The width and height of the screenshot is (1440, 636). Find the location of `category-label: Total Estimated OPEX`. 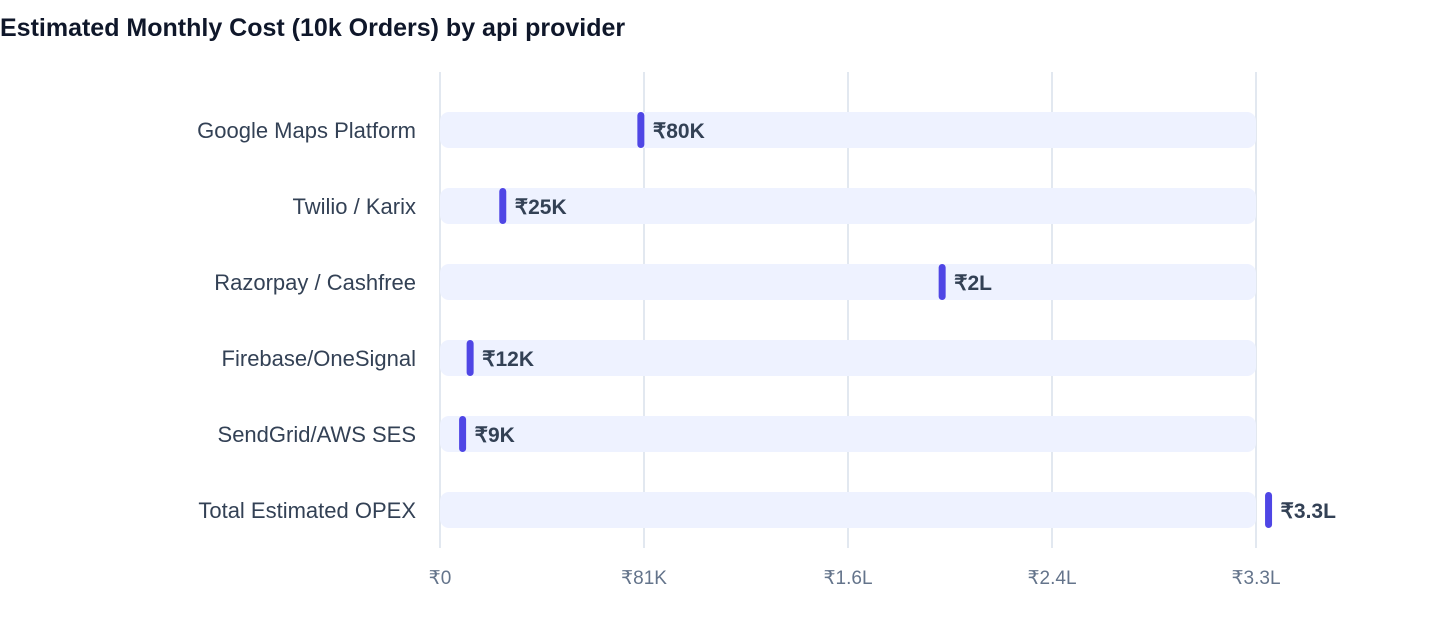

category-label: Total Estimated OPEX is located at coordinates (307, 510).